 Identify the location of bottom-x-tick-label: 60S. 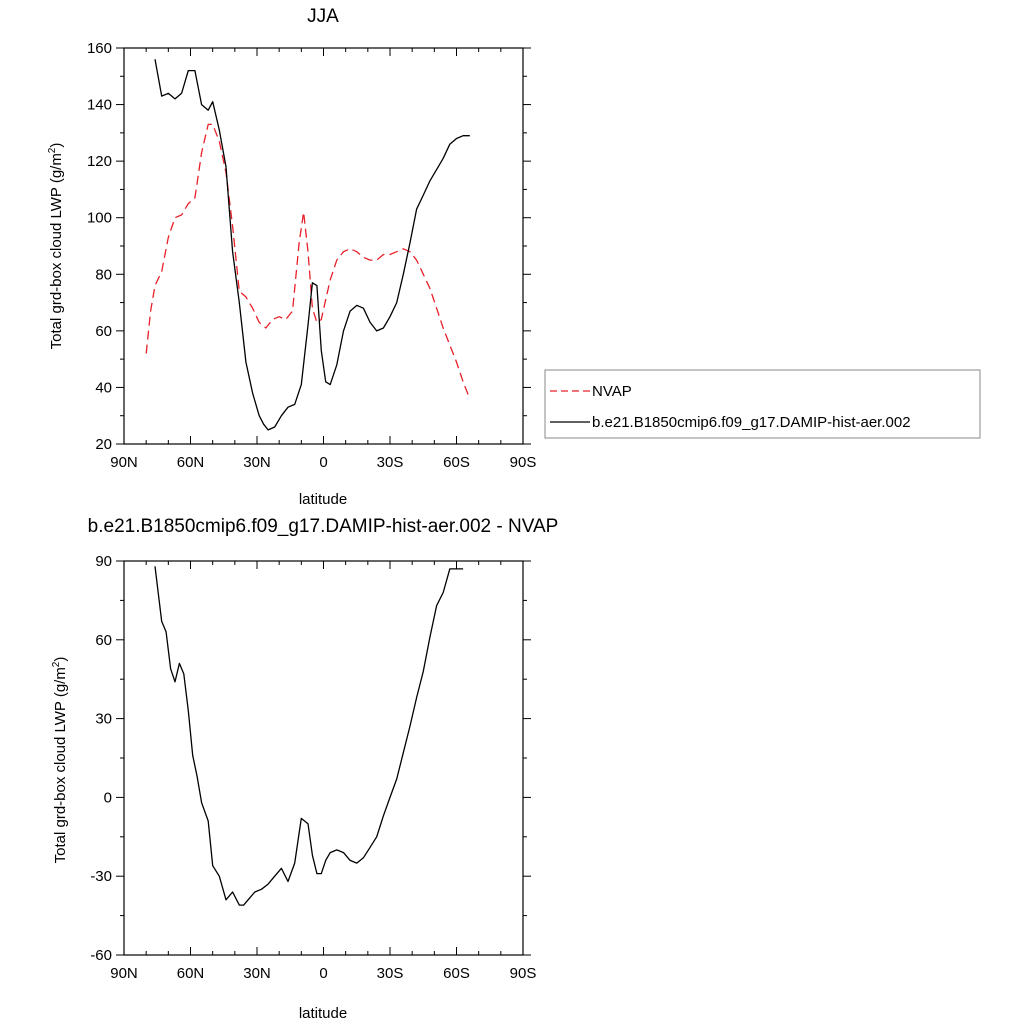
(456, 973).